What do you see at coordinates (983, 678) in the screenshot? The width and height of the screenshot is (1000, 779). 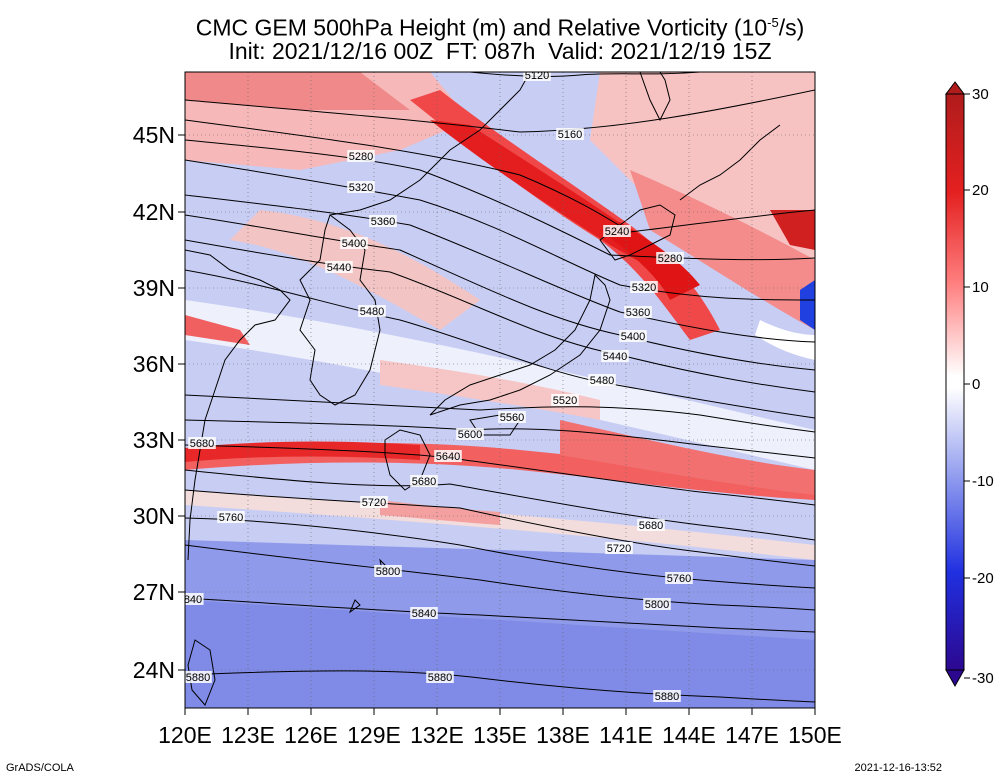 I see `colorbar-tick-label: -30` at bounding box center [983, 678].